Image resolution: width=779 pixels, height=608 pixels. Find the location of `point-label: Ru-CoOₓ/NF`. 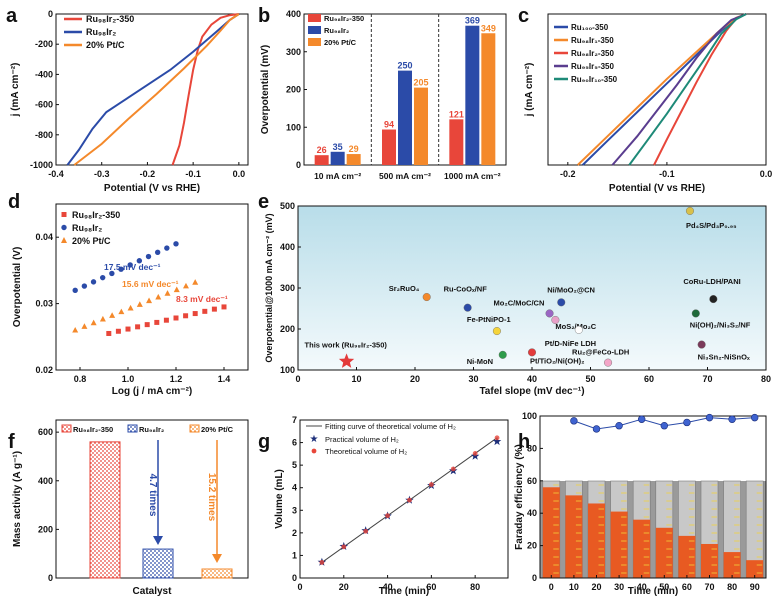

point-label: Ru-CoOₓ/NF is located at coordinates (466, 289).